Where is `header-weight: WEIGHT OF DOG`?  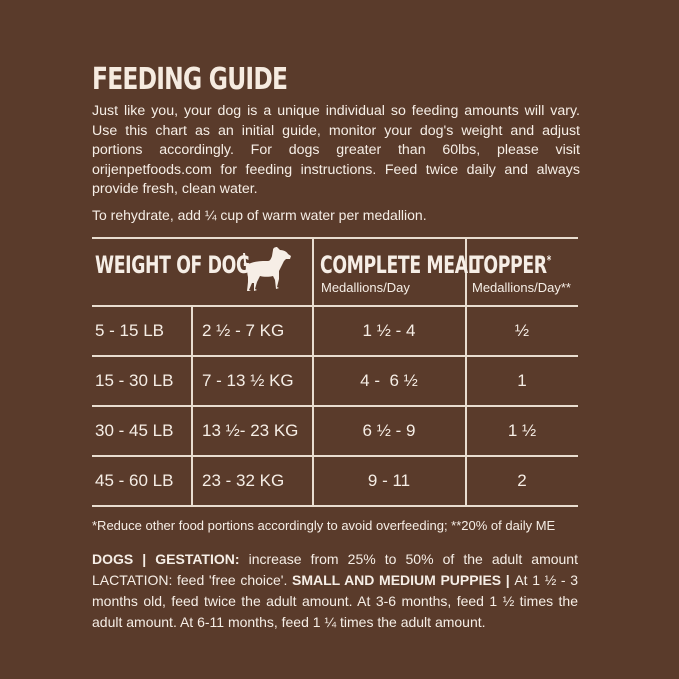 header-weight: WEIGHT OF DOG is located at coordinates (172, 265).